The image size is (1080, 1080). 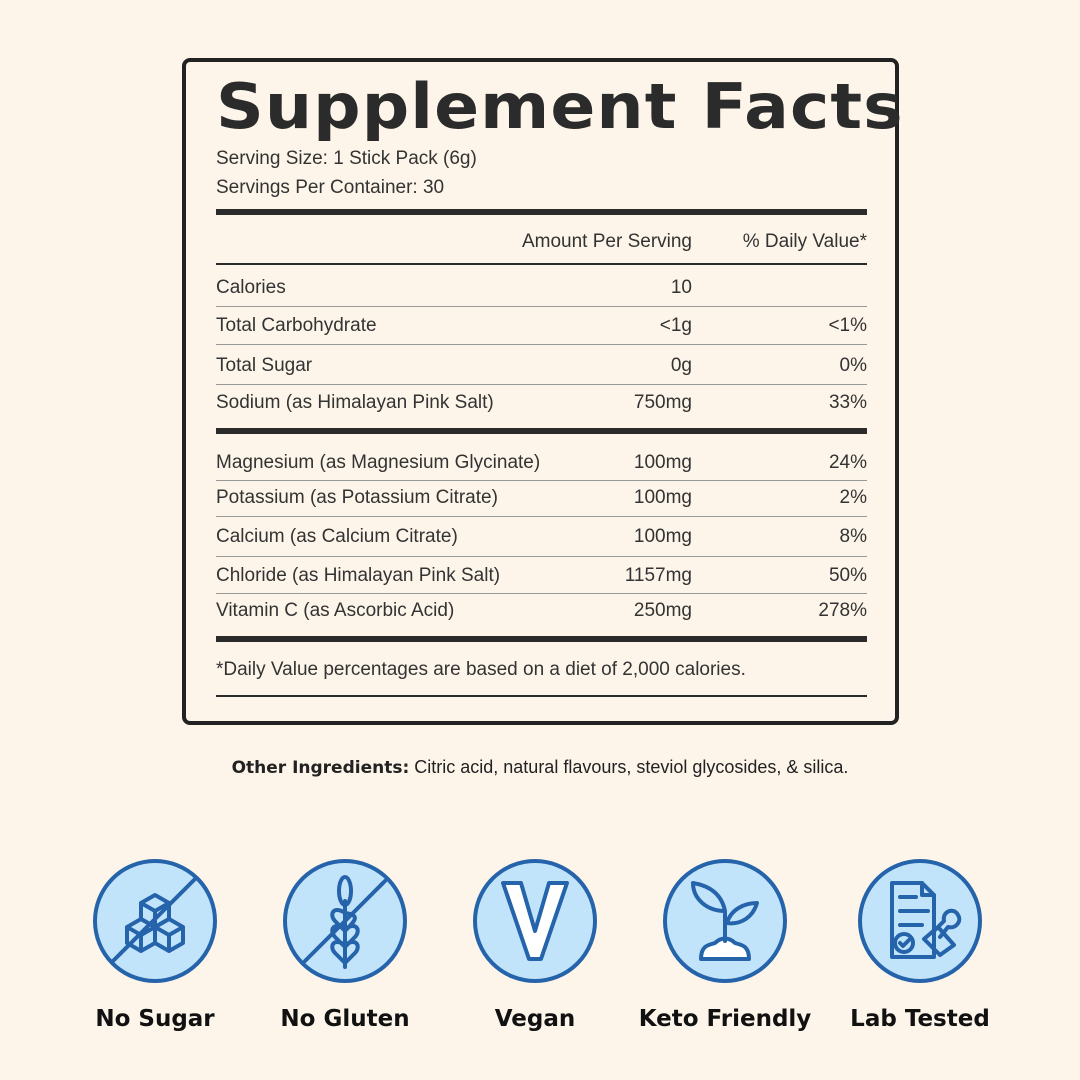 I want to click on cell-amount: 10, so click(x=681, y=287).